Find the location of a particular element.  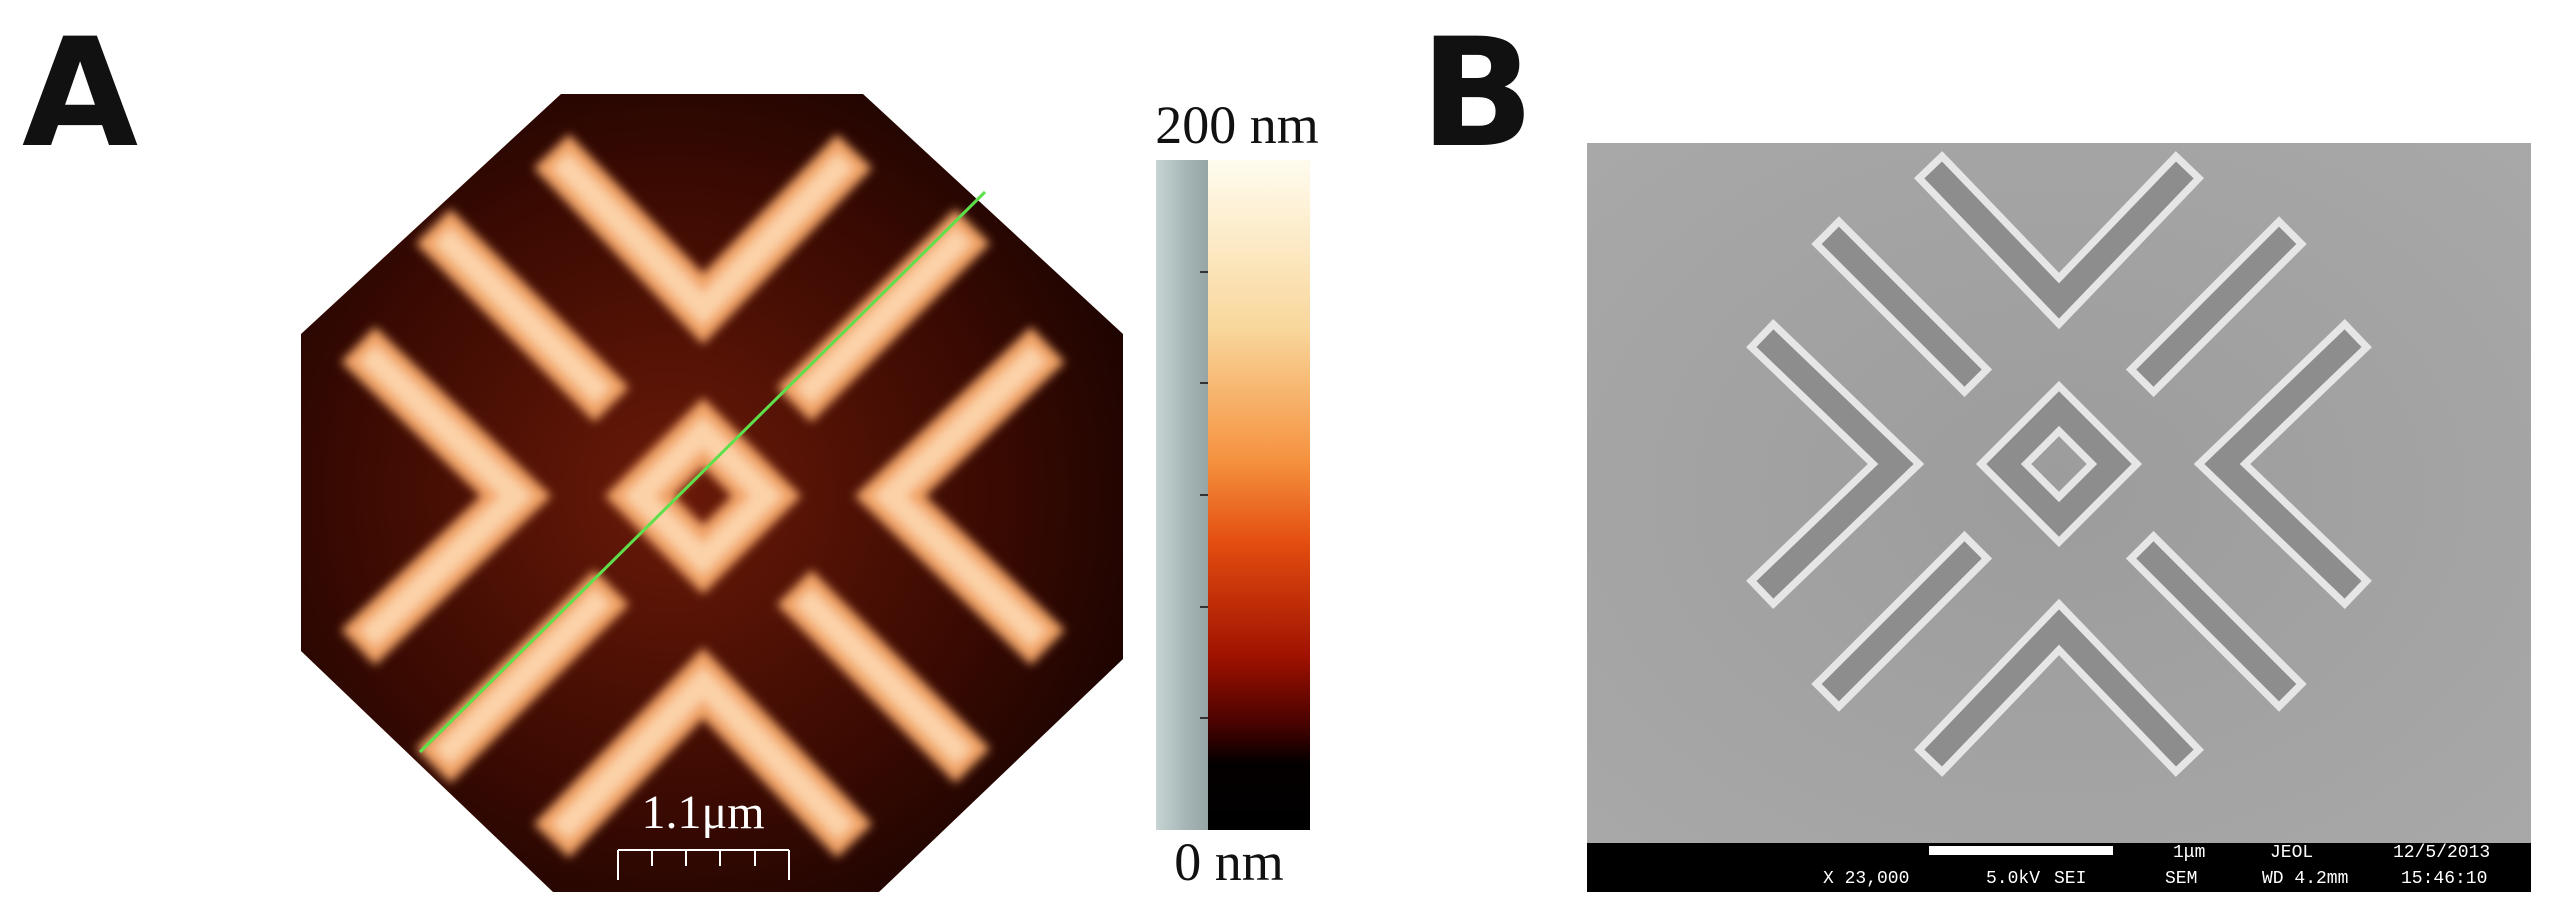

scale-label: 1.1μm is located at coordinates (702, 812).